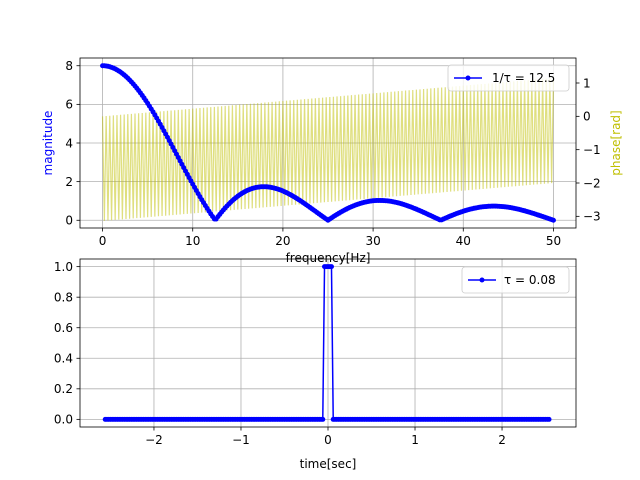 This screenshot has height=480, width=640. What do you see at coordinates (63, 297) in the screenshot?
I see `y-tick-label: 0.8` at bounding box center [63, 297].